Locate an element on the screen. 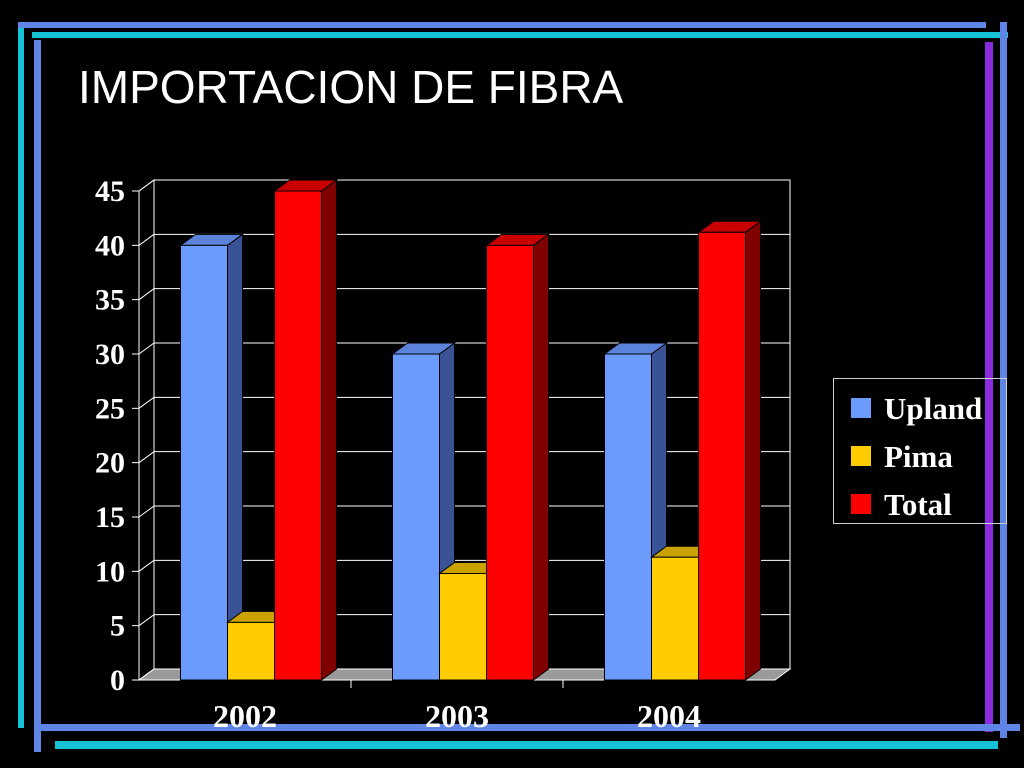  y-tick-label: 25 is located at coordinates (110, 408).